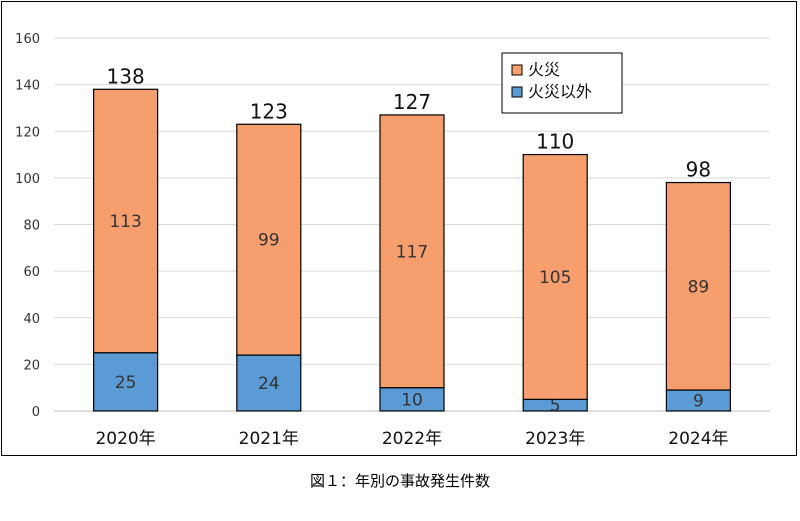 This screenshot has height=521, width=800. What do you see at coordinates (698, 439) in the screenshot?
I see `x-category-label: 2024年` at bounding box center [698, 439].